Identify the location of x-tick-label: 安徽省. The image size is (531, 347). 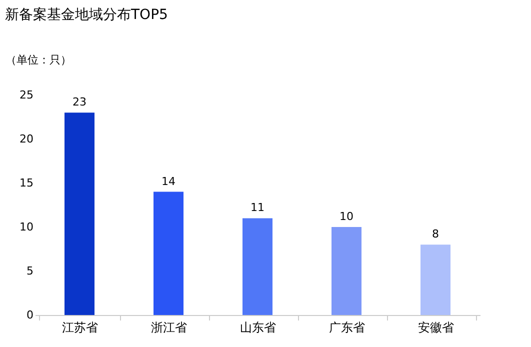
(436, 327).